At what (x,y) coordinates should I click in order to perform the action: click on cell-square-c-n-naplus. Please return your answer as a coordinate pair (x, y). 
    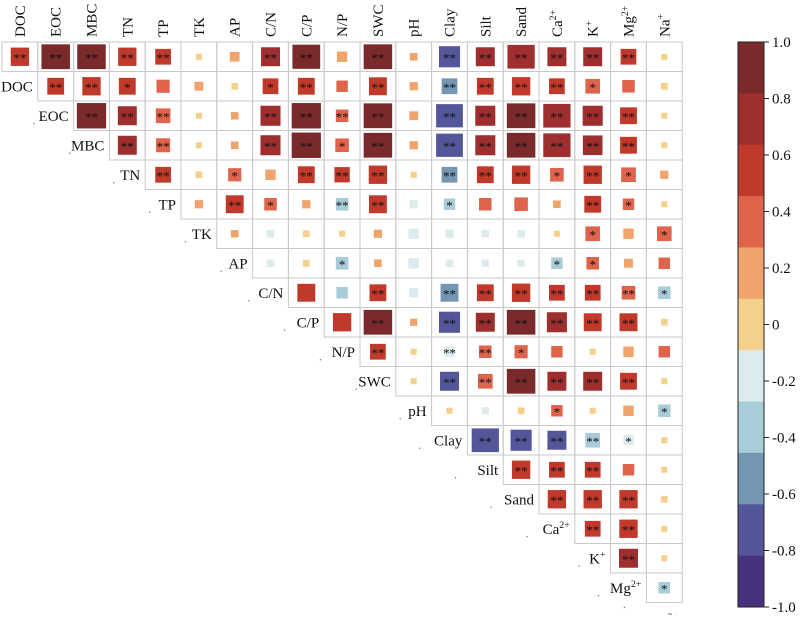
    Looking at the image, I should click on (664, 293).